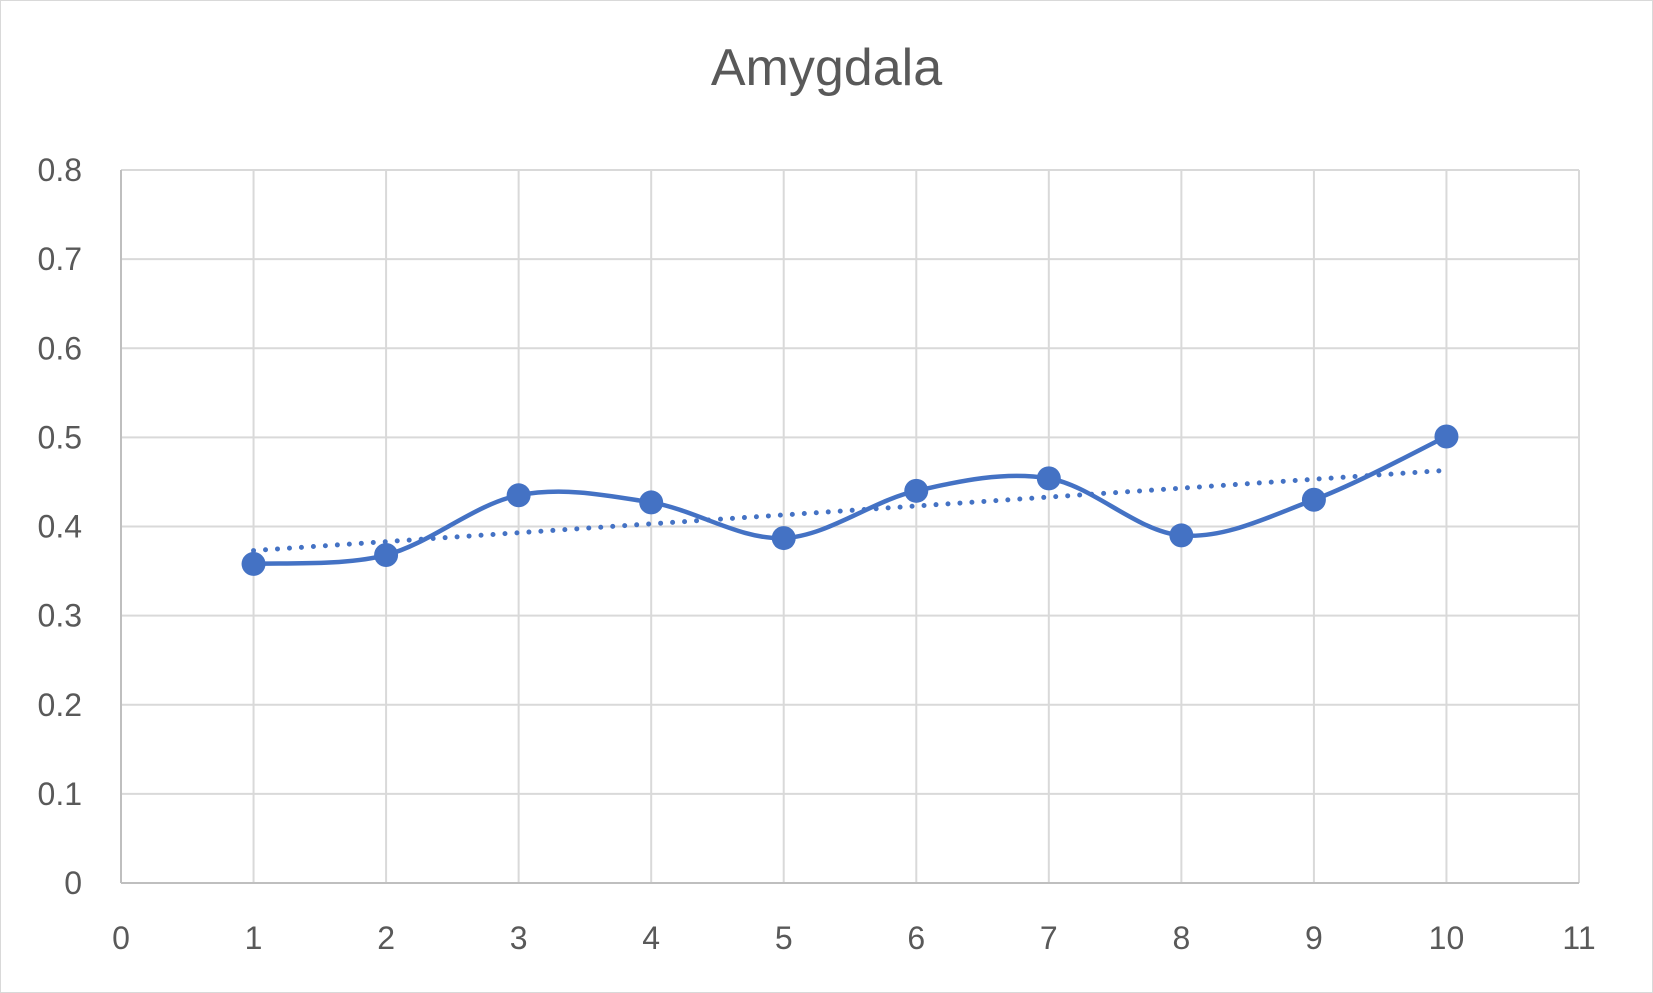 This screenshot has height=993, width=1653. What do you see at coordinates (386, 938) in the screenshot?
I see `x-tick-label: 2` at bounding box center [386, 938].